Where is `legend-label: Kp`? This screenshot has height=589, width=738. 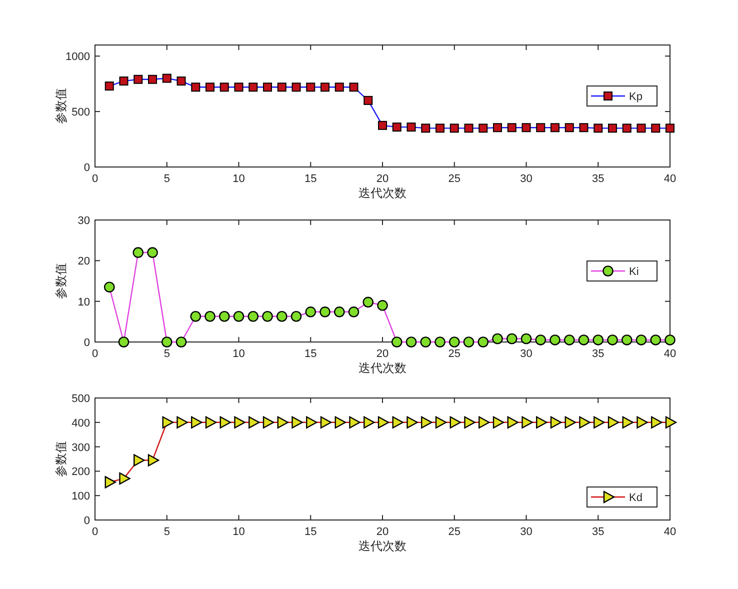 legend-label: Kp is located at coordinates (635, 97).